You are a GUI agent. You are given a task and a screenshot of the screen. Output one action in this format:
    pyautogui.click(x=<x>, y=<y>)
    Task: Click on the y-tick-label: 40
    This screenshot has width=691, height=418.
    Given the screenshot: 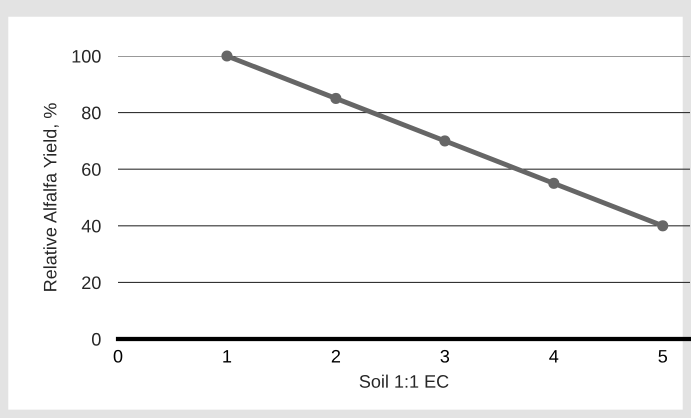 What is the action you would take?
    pyautogui.click(x=91, y=226)
    